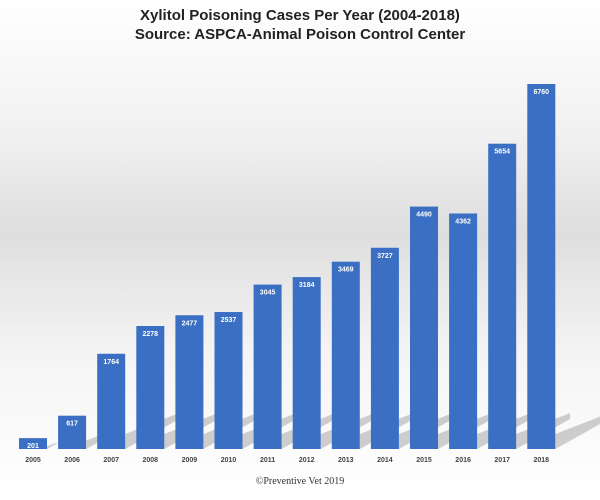  Describe the element at coordinates (229, 320) in the screenshot. I see `data-label: 2537` at that location.